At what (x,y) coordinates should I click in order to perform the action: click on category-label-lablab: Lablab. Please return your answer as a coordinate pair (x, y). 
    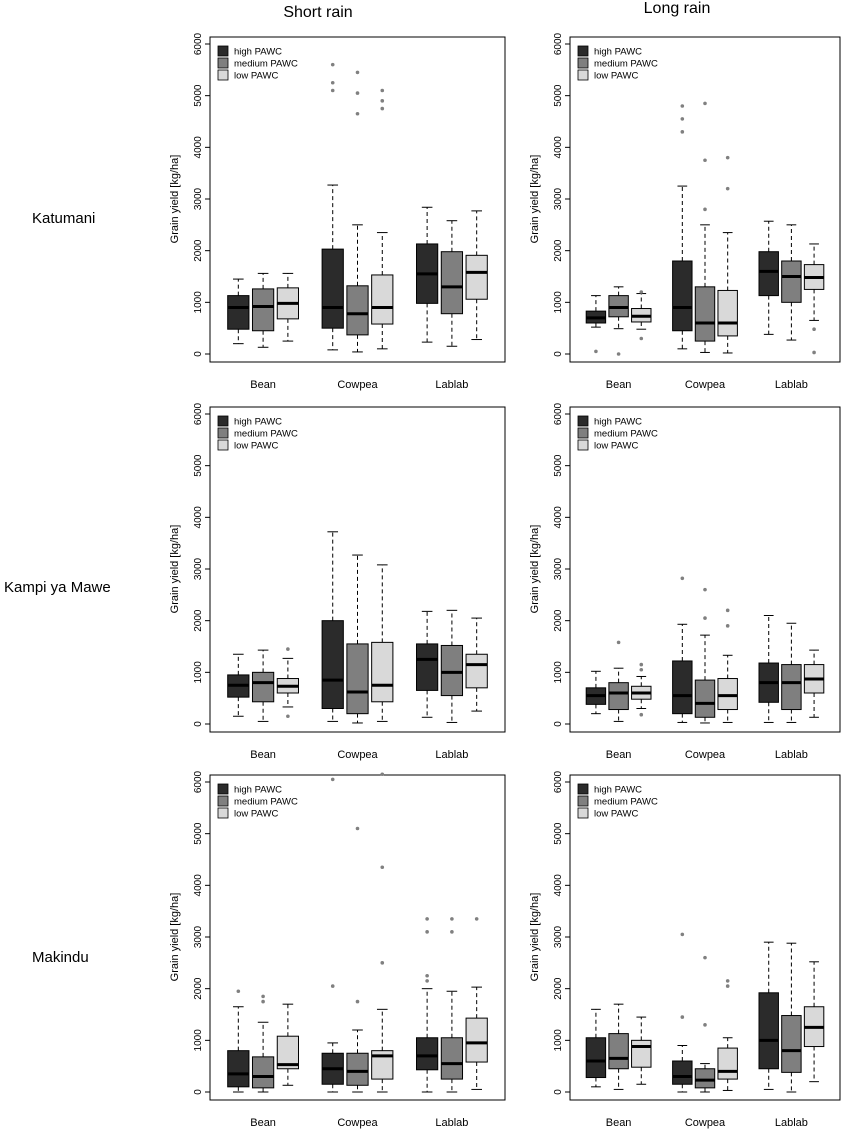
    Looking at the image, I should click on (791, 1123).